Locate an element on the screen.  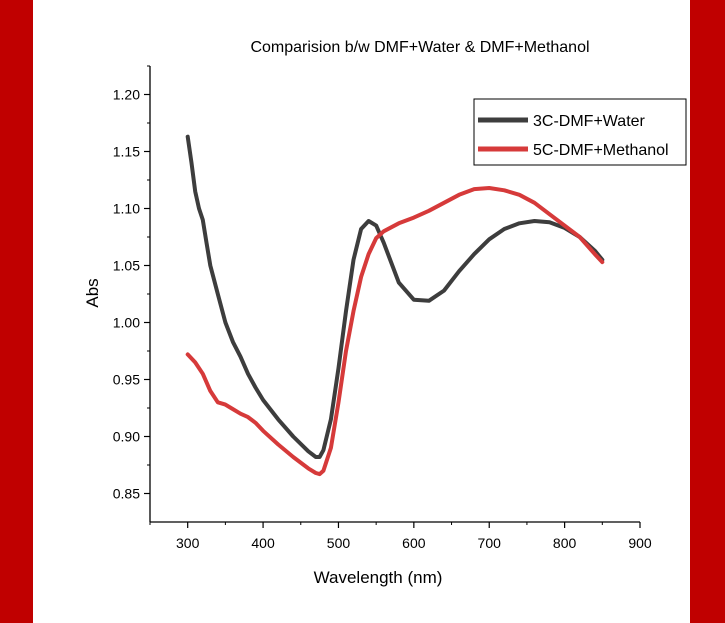
y-tick-label: 1.20 is located at coordinates (126, 95).